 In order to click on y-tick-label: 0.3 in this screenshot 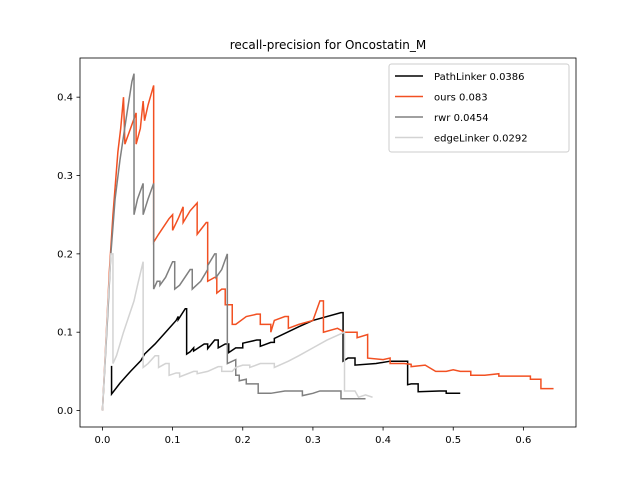, I will do `click(65, 176)`.